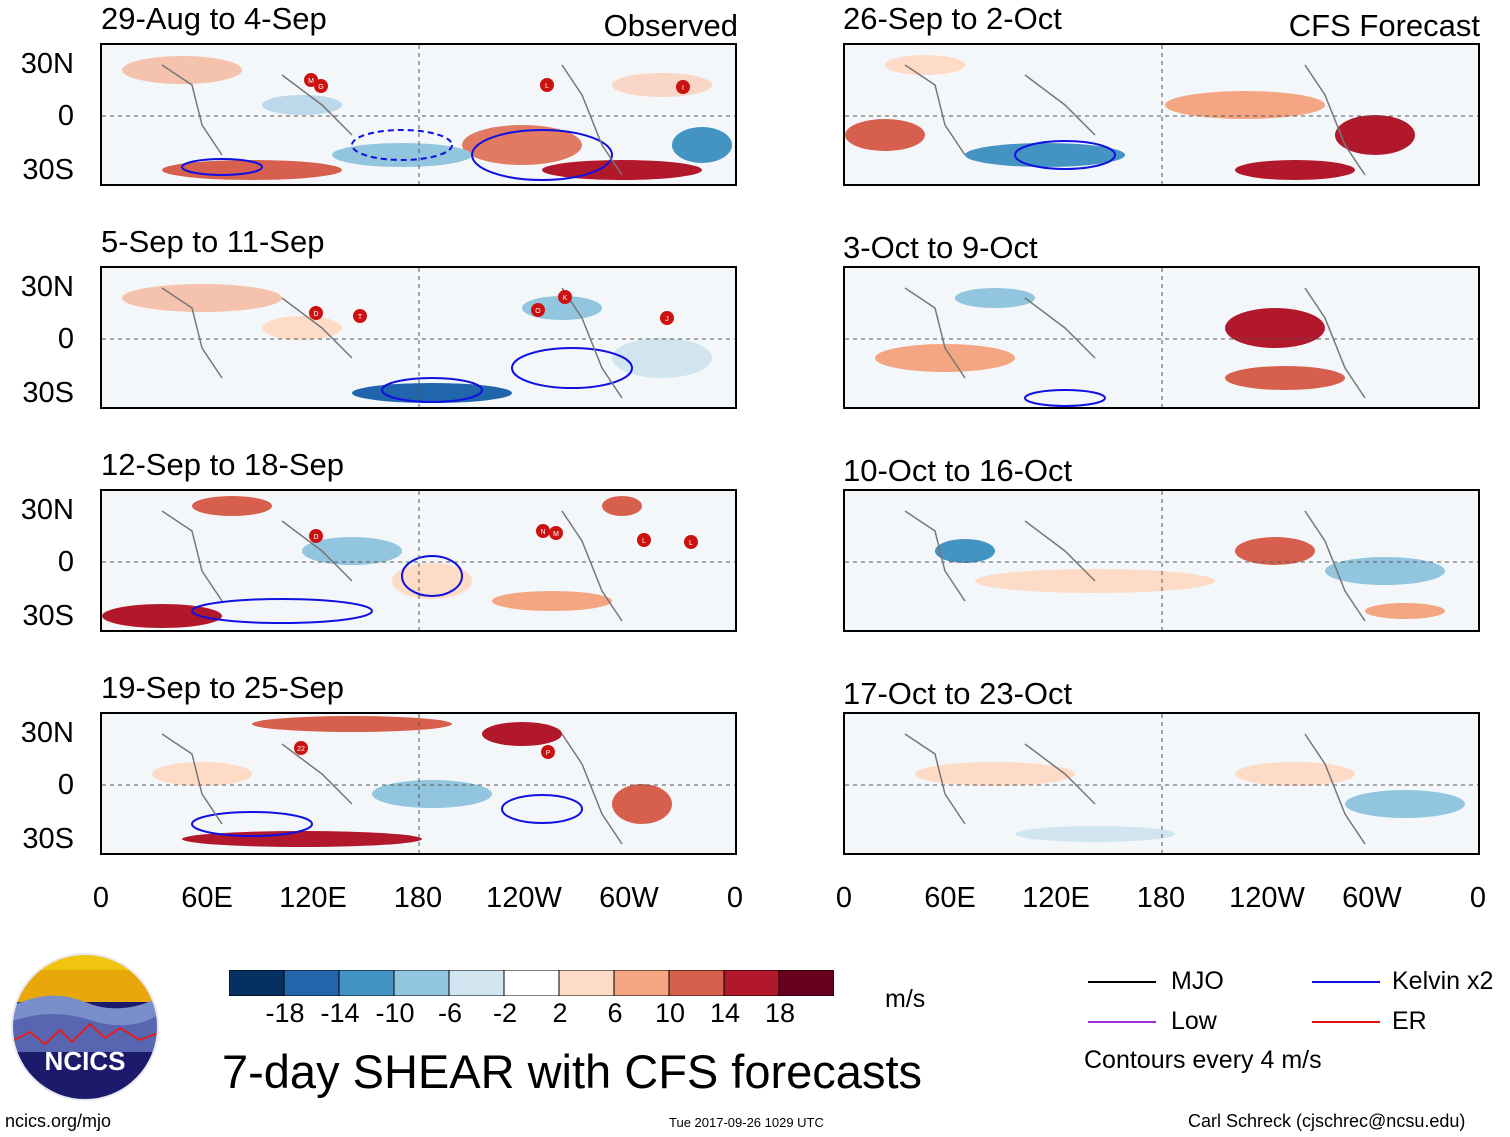  What do you see at coordinates (395, 1013) in the screenshot?
I see `colorbar-tick: -10` at bounding box center [395, 1013].